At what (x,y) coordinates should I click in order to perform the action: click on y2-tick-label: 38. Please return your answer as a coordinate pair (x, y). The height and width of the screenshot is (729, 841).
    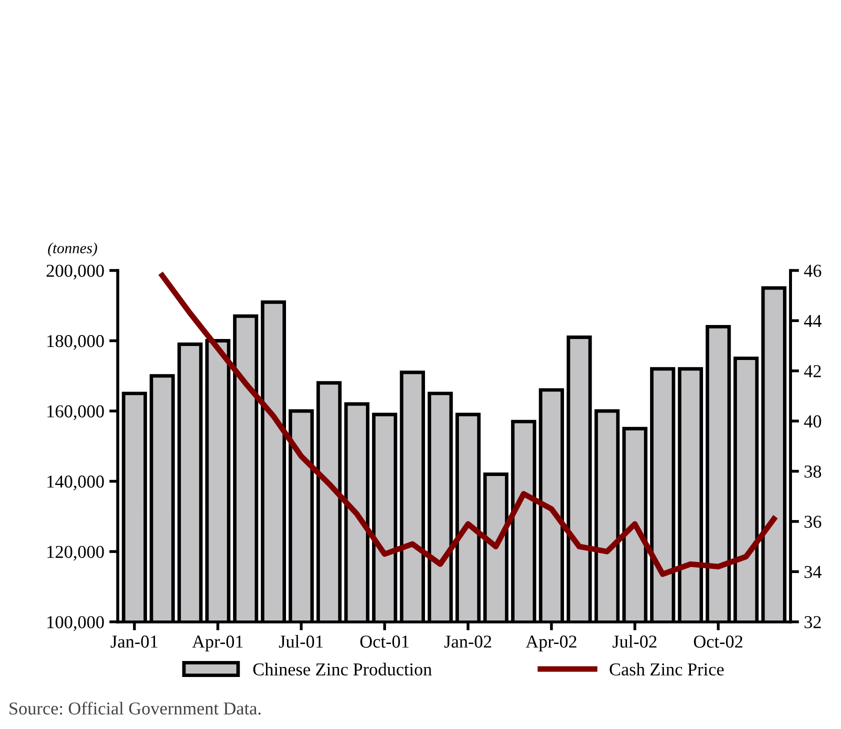
    Looking at the image, I should click on (813, 472).